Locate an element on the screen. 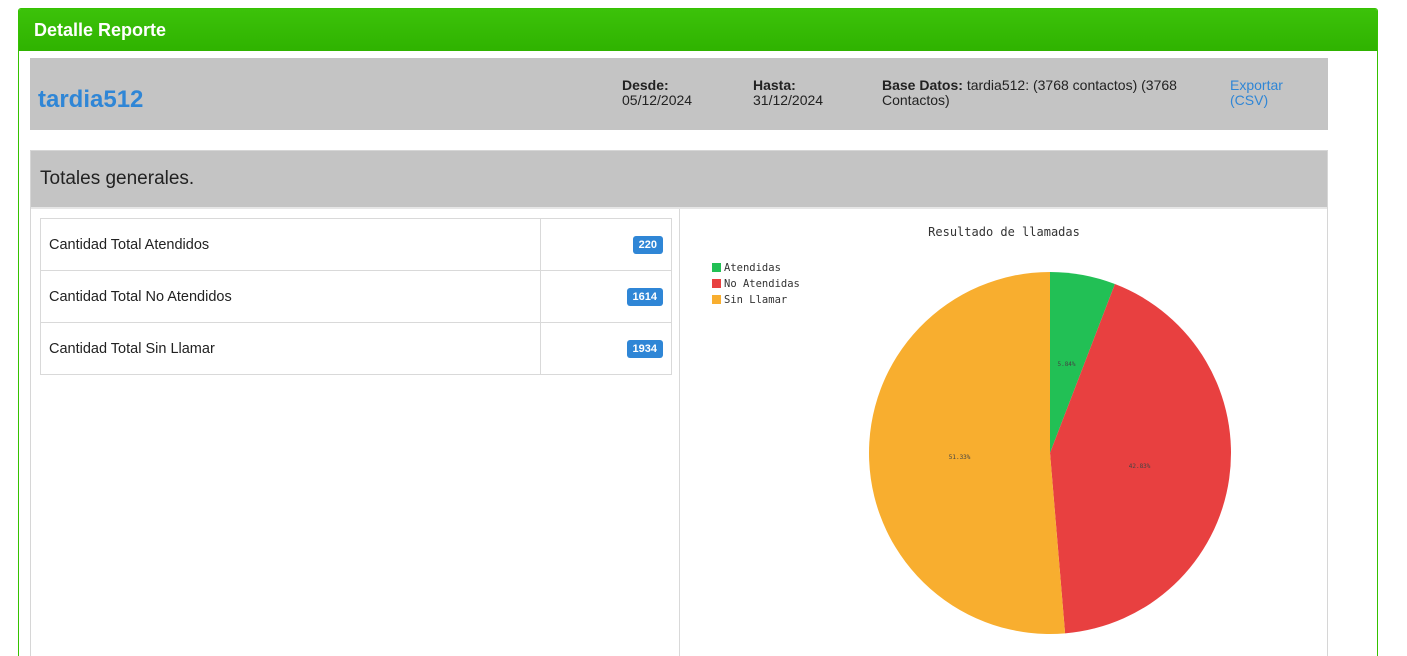  legend-label: Atendidas is located at coordinates (752, 268).